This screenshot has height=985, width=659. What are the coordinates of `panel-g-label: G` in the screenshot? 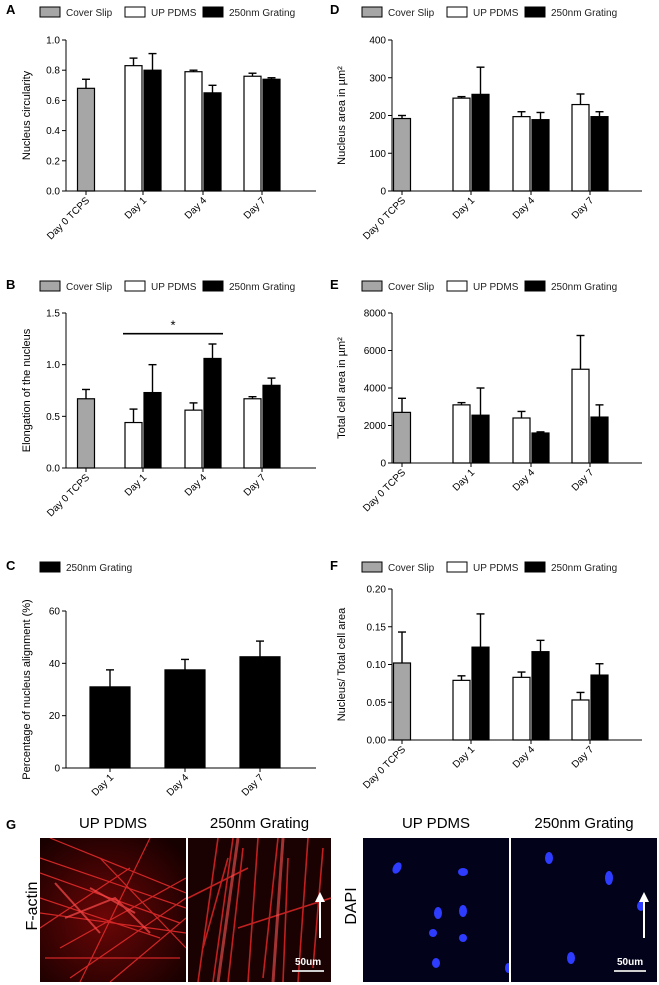 It's located at (11, 824).